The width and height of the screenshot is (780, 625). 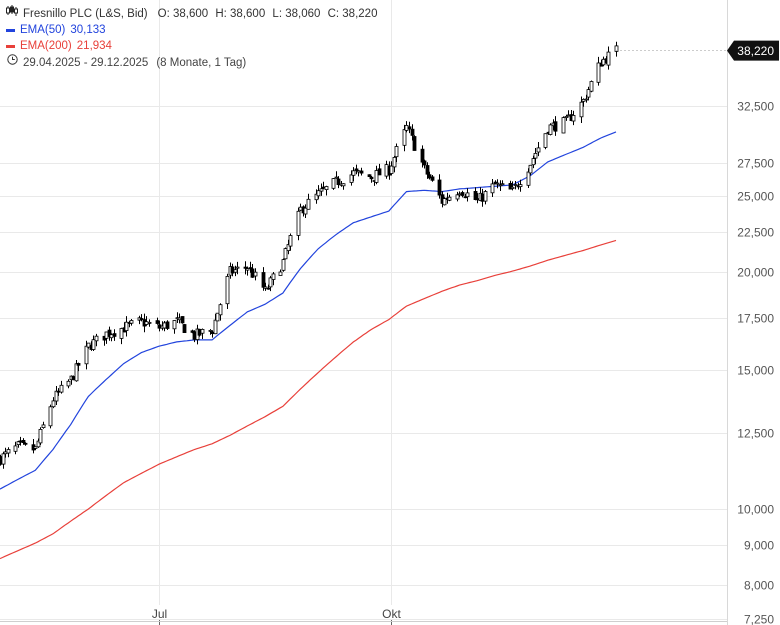 What do you see at coordinates (193, 46) in the screenshot?
I see `legend-ema200: EMA(200) 21,934` at bounding box center [193, 46].